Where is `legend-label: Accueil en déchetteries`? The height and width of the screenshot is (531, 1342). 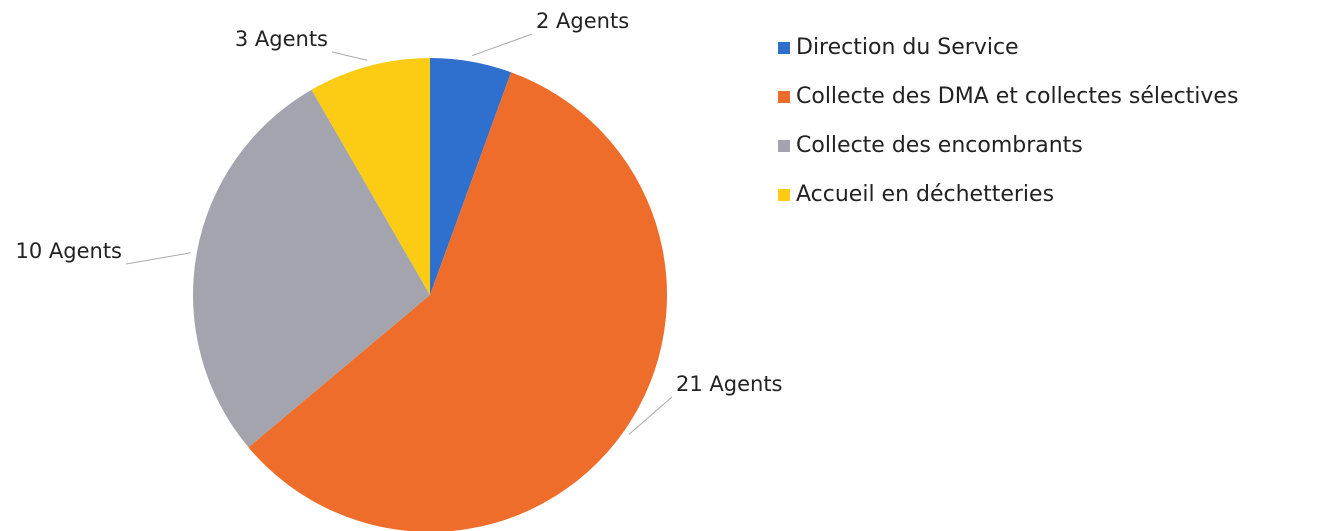
legend-label: Accueil en déchetteries is located at coordinates (925, 194).